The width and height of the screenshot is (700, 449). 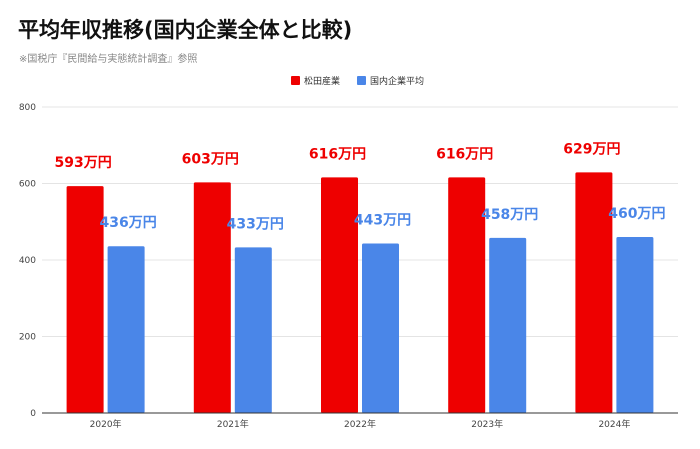 What do you see at coordinates (382, 221) in the screenshot?
I see `data-label: 443万円` at bounding box center [382, 221].